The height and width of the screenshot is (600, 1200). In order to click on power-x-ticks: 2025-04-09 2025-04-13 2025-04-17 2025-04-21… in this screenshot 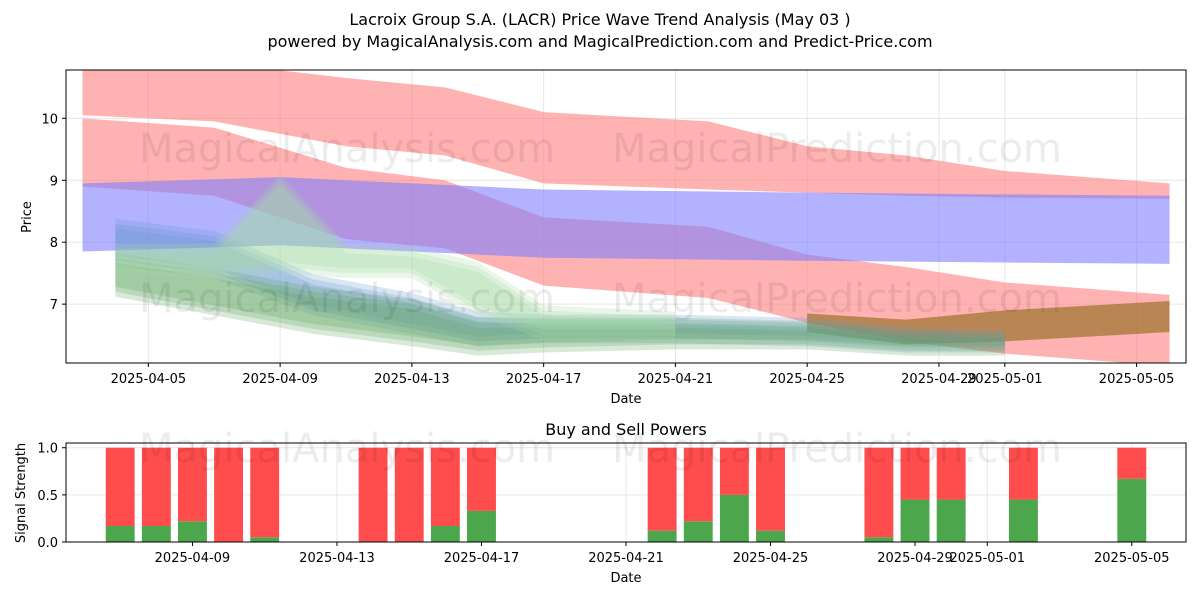, I will do `click(662, 554)`.